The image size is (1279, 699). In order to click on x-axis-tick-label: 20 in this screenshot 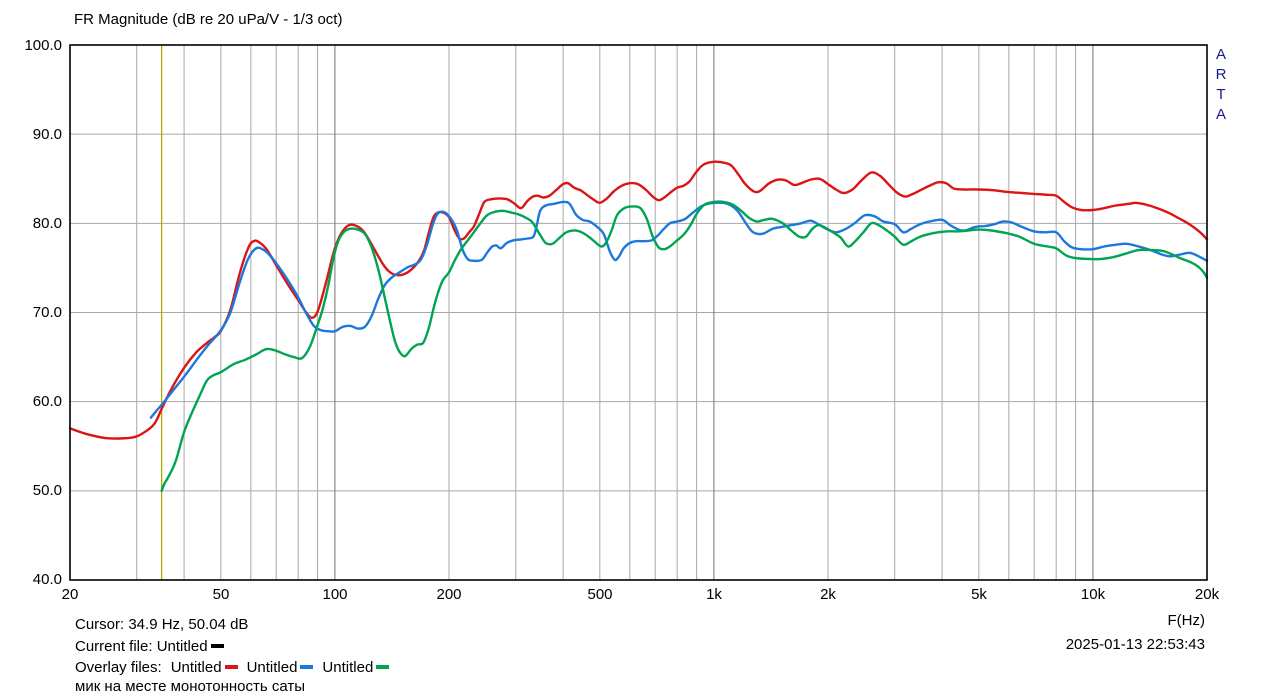, I will do `click(70, 594)`.